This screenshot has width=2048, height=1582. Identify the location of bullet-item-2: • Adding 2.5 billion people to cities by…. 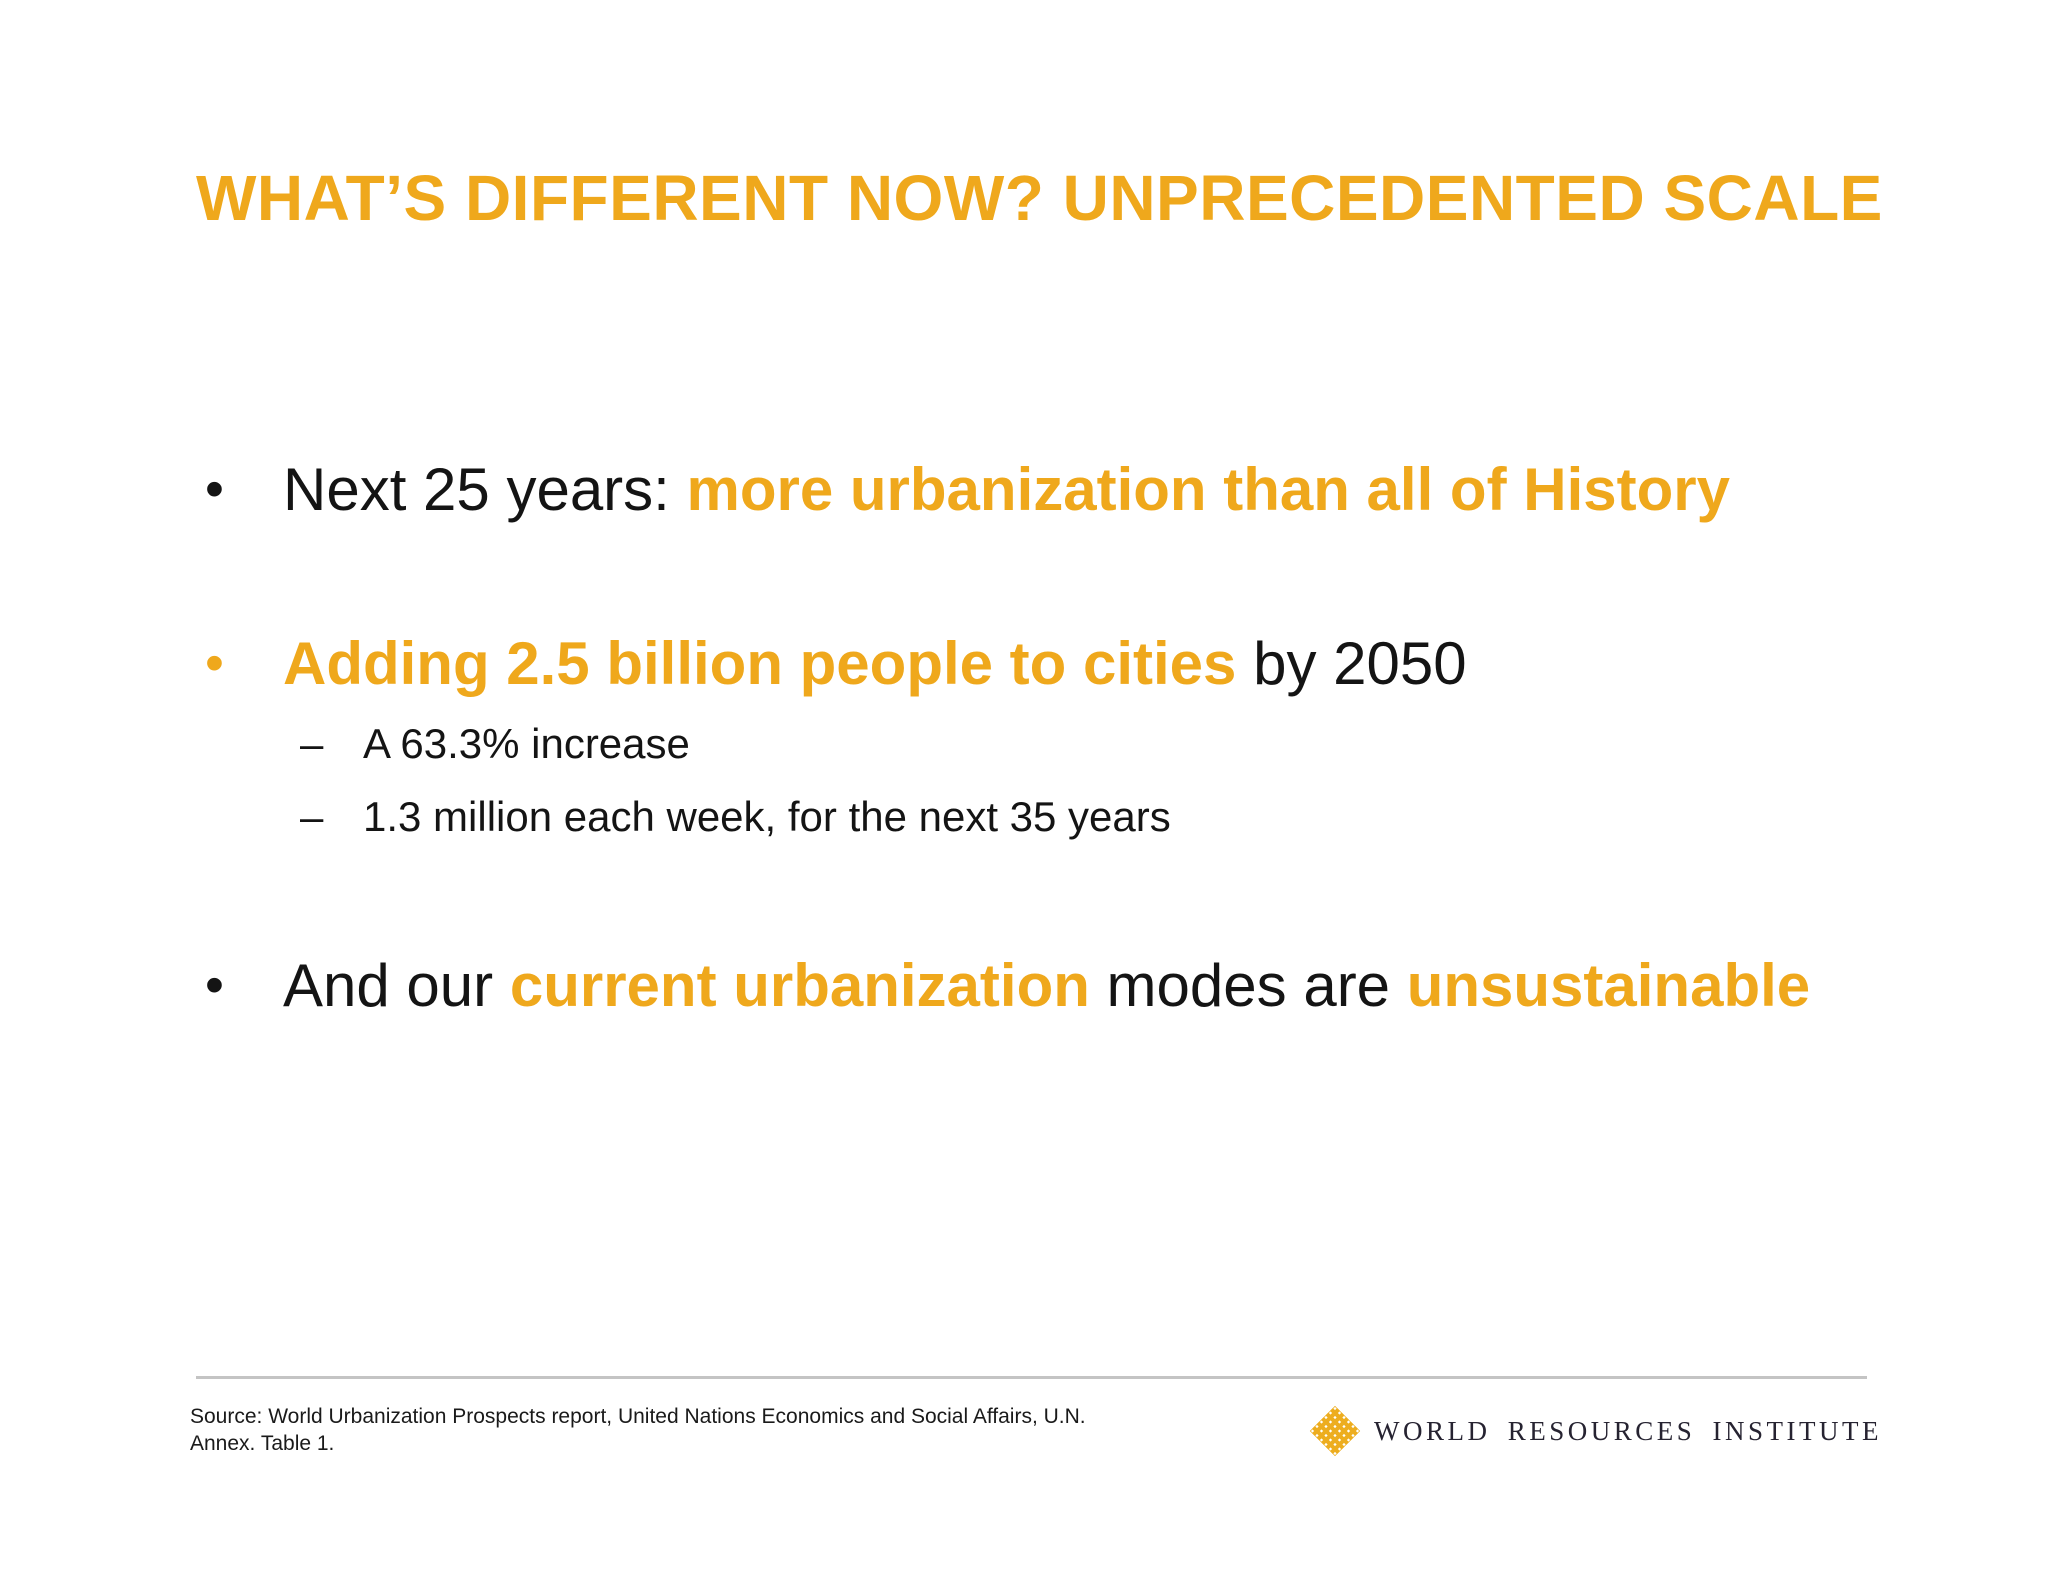
(1024, 663).